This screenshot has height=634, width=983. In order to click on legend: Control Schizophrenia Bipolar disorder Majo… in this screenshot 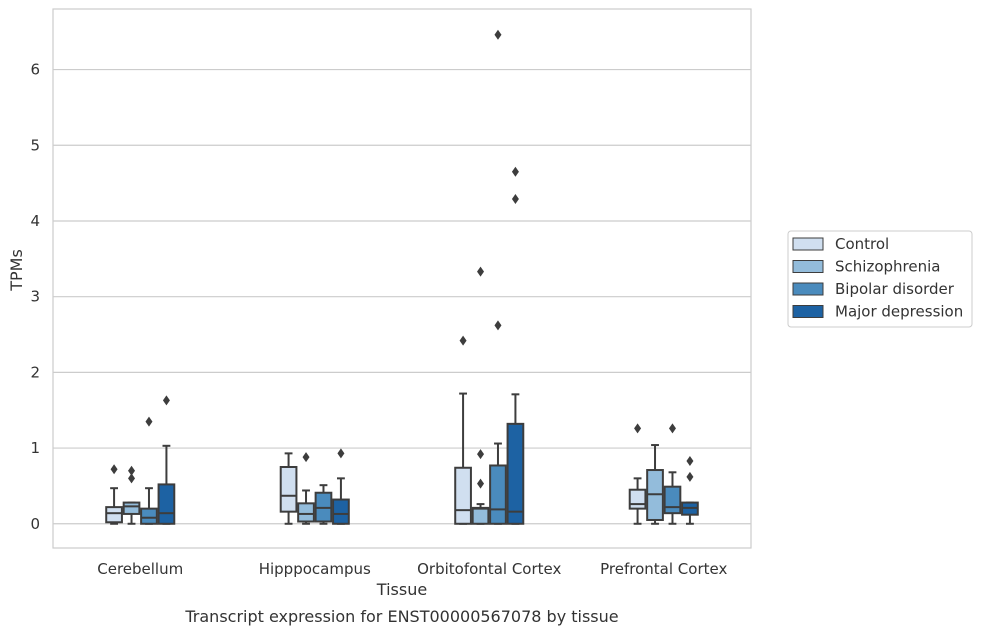, I will do `click(880, 279)`.